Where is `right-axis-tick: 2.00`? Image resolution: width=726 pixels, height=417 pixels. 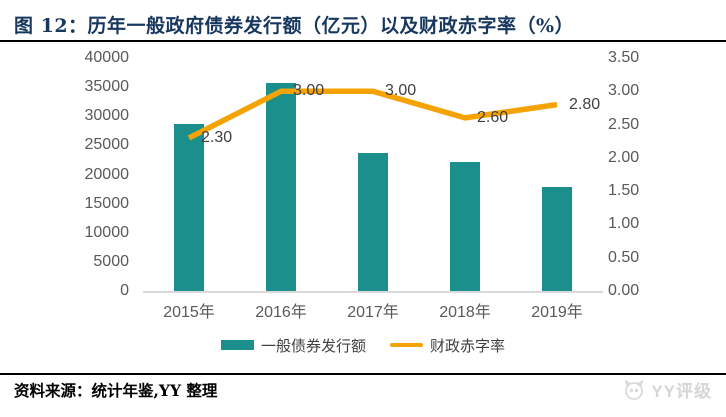
right-axis-tick: 2.00 is located at coordinates (624, 157).